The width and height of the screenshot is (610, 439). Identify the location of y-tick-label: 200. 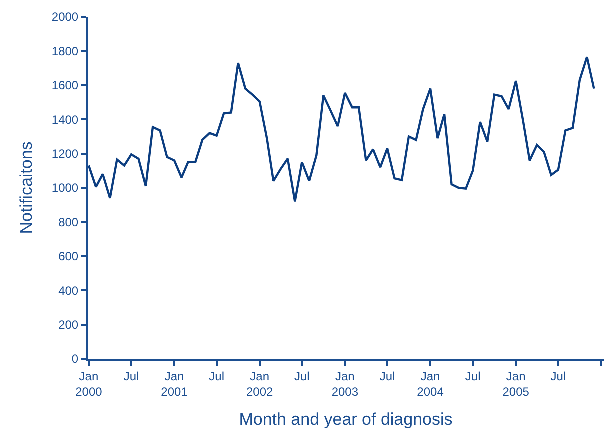
(68, 325).